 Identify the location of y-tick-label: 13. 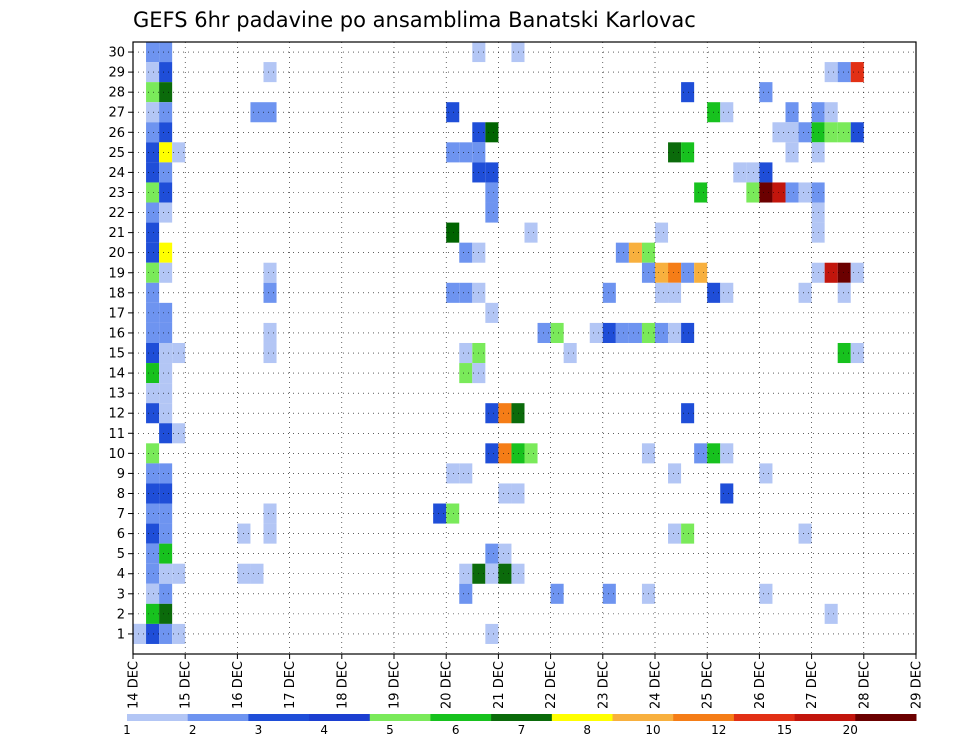
(116, 394).